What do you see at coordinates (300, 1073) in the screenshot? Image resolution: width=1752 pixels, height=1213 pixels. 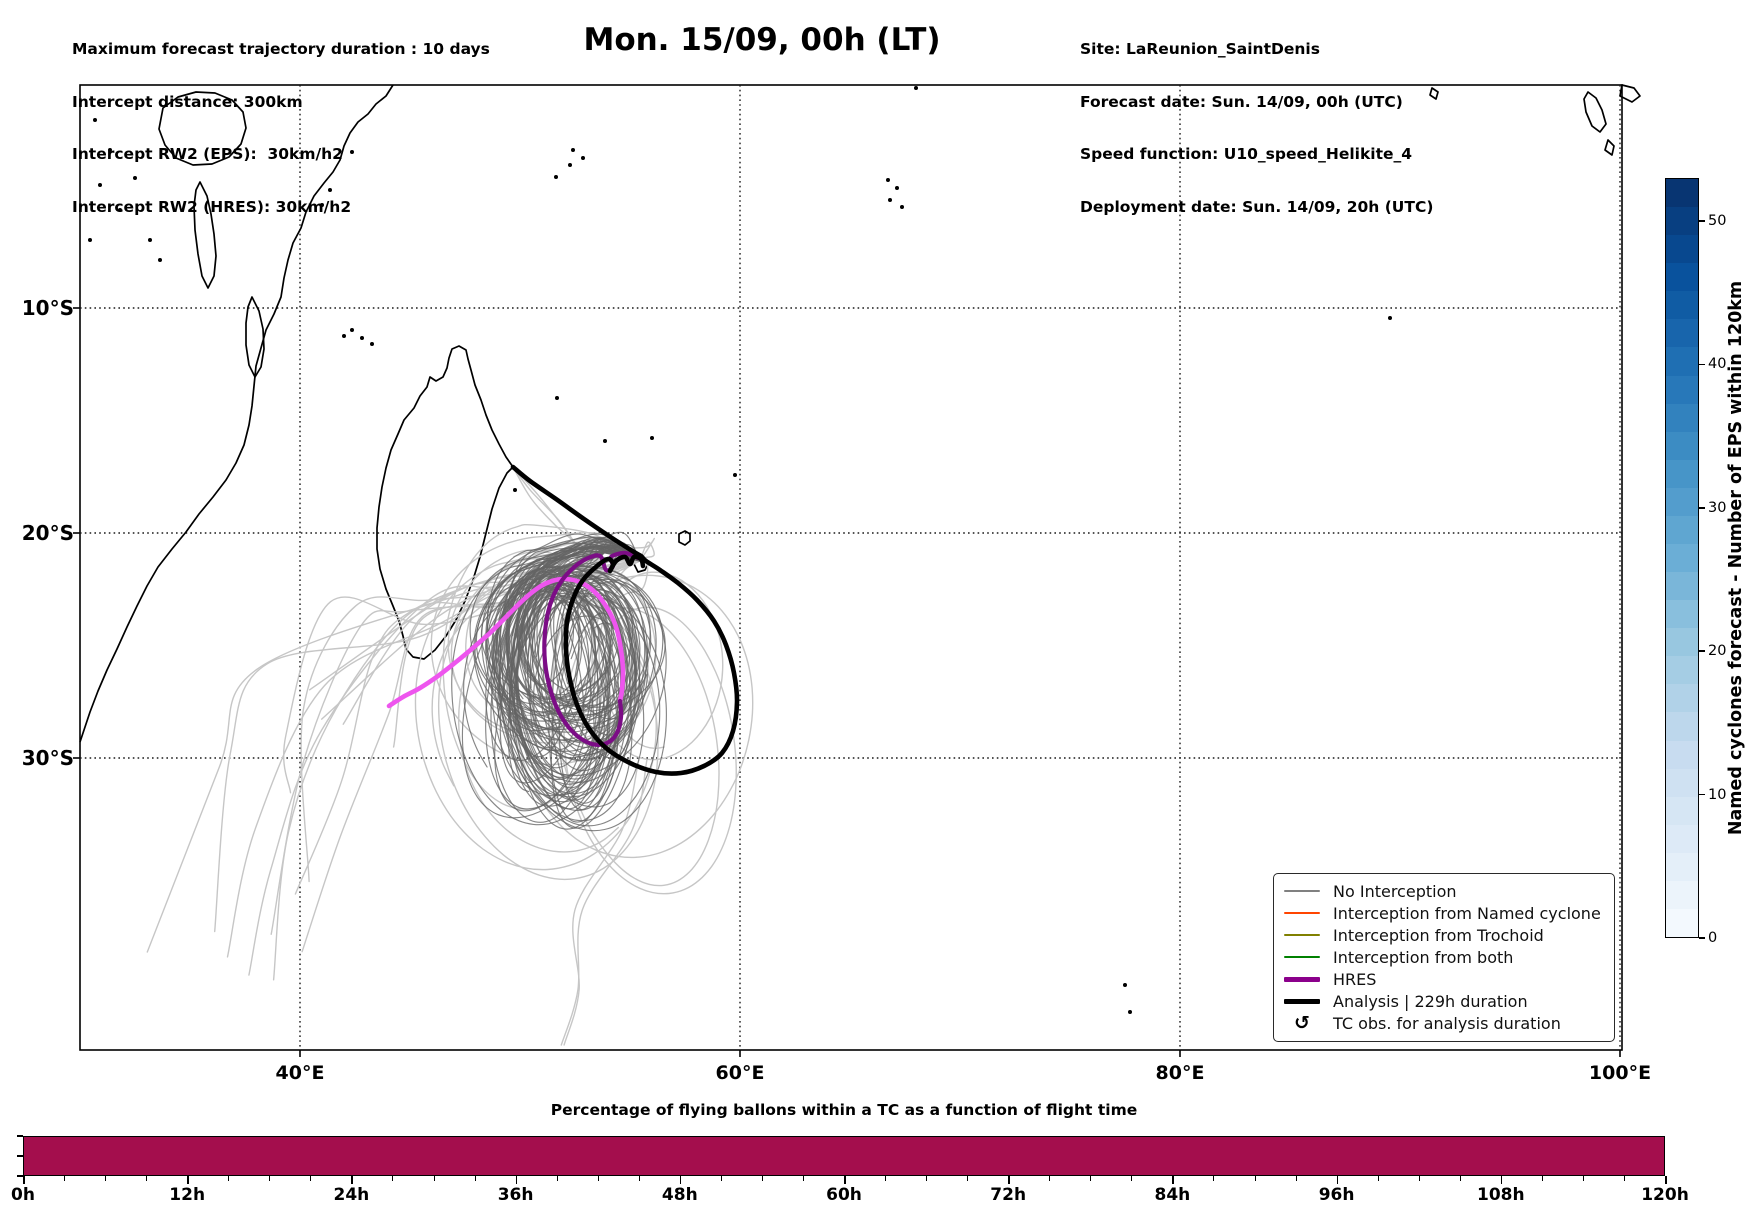 I see `x-tick-label-40°E: 40°E` at bounding box center [300, 1073].